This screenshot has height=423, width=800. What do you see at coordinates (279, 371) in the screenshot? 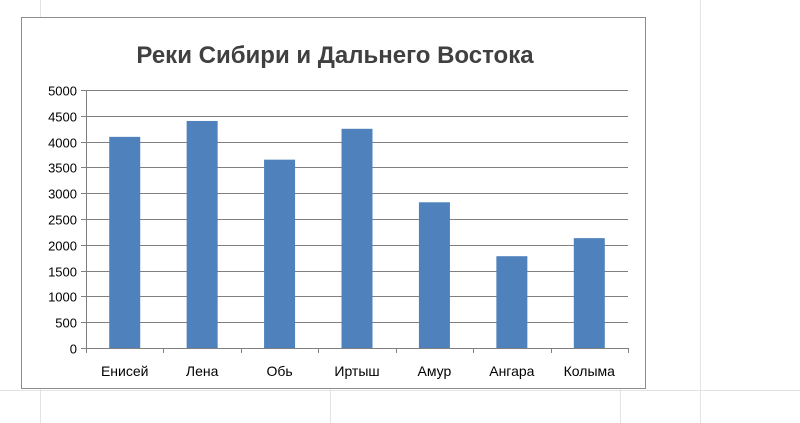
I see `x-tick-label: Обь` at bounding box center [279, 371].